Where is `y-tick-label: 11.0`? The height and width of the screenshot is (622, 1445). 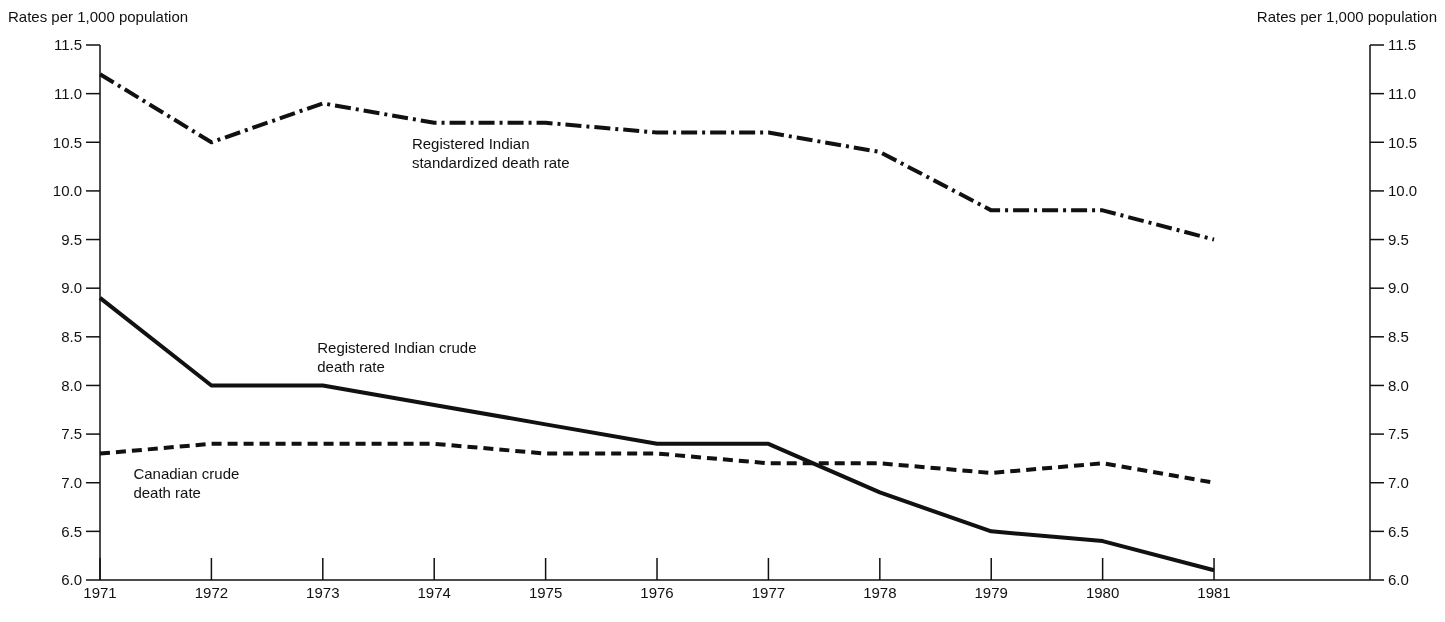
y-tick-label: 11.0 is located at coordinates (67, 93).